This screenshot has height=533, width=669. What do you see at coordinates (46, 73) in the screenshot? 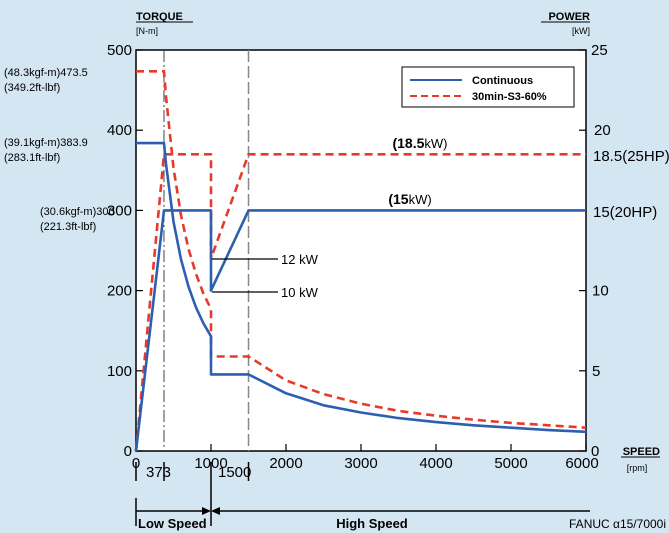
I see `left-annotation-1-line1: (48.3kgf-m)473.5` at bounding box center [46, 73].